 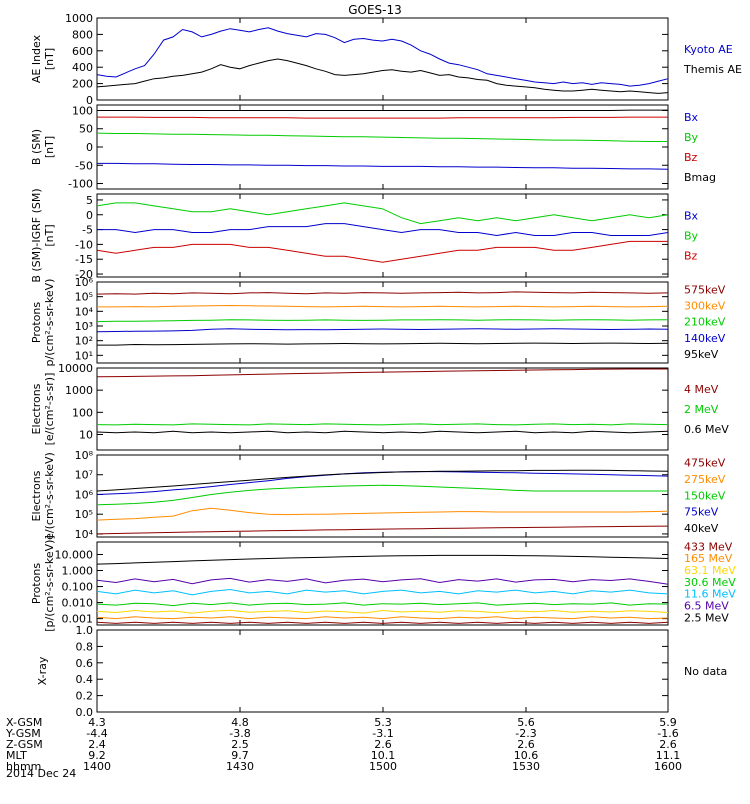 I want to click on y-tick-label: 10², so click(x=84, y=341).